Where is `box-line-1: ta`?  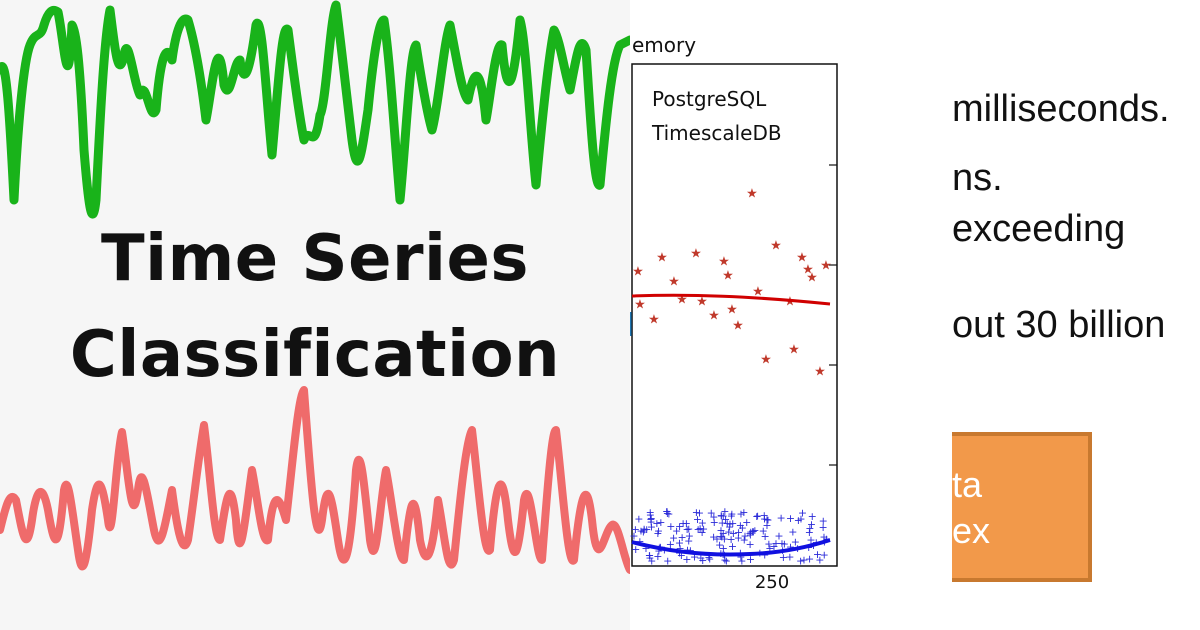 box-line-1: ta is located at coordinates (967, 484).